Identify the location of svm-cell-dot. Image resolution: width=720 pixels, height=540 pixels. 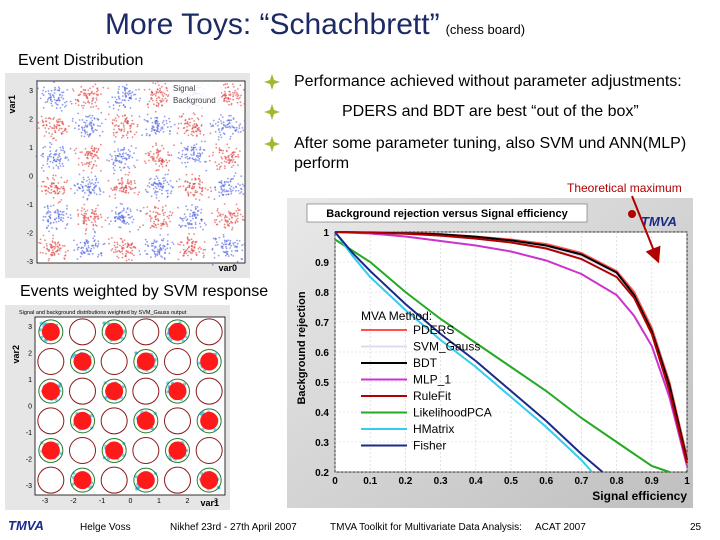
(41, 330).